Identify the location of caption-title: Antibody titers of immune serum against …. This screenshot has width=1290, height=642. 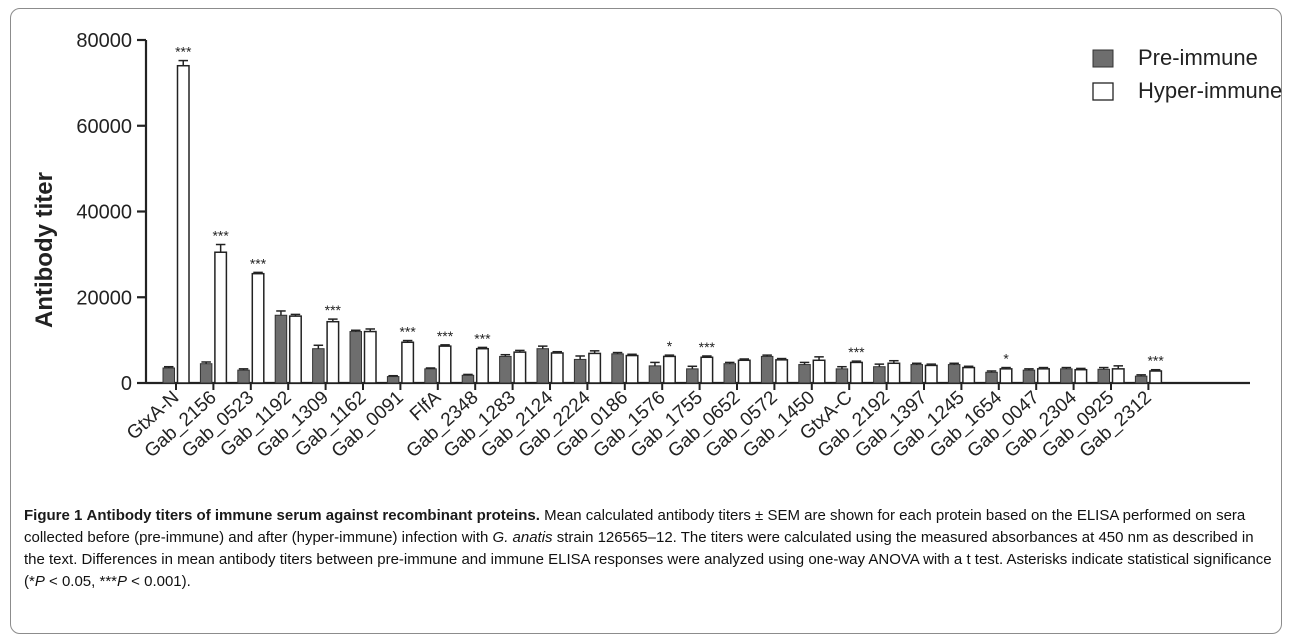
(313, 515).